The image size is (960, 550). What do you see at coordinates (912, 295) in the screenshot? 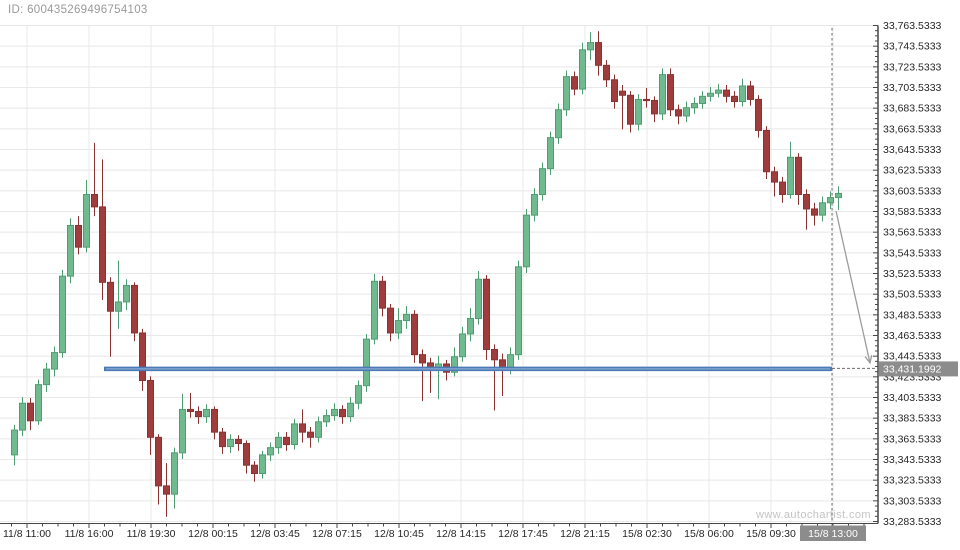
I see `y-axis-tick-label: 33,503.5333` at bounding box center [912, 295].